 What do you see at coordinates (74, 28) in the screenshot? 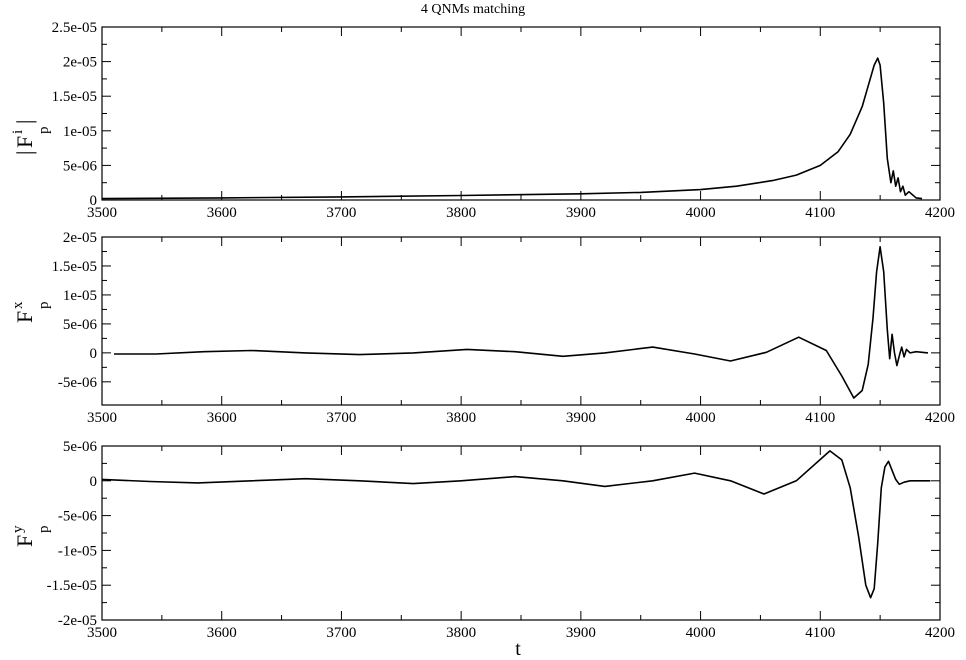
I see `y-tick-label: 2.5e-05` at bounding box center [74, 28].